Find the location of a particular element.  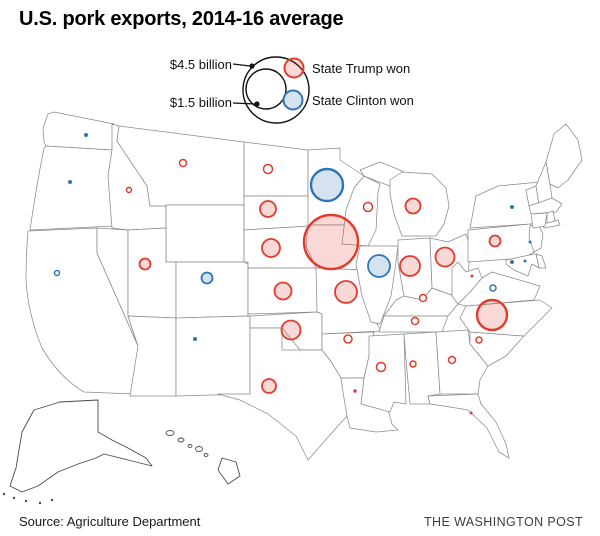

state-new-mexico is located at coordinates (213, 356).